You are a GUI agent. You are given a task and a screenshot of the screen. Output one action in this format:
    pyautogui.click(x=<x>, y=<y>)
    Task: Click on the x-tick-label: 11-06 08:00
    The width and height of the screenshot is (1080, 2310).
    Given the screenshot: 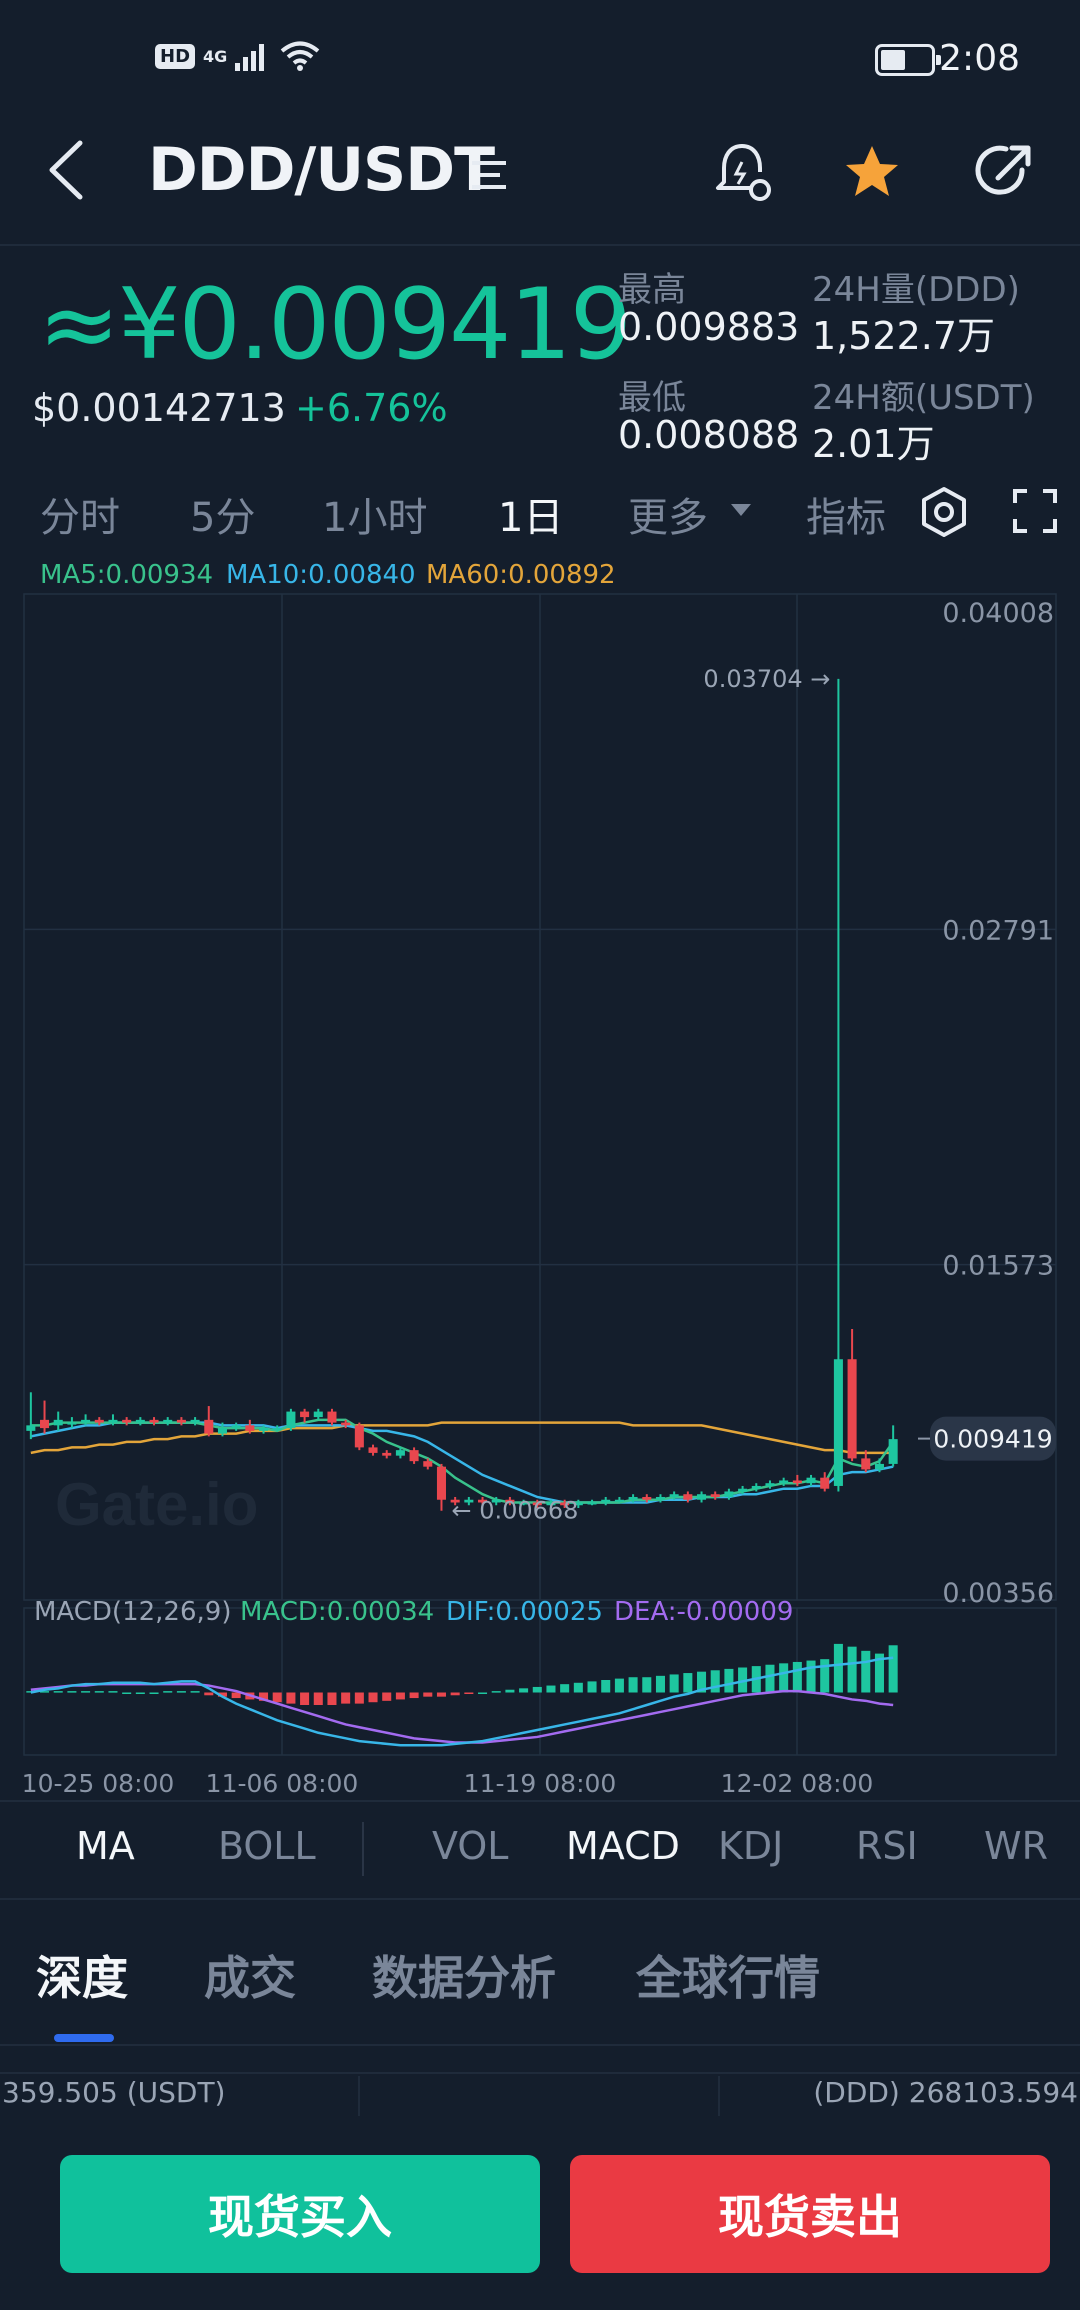 What is the action you would take?
    pyautogui.click(x=282, y=1783)
    